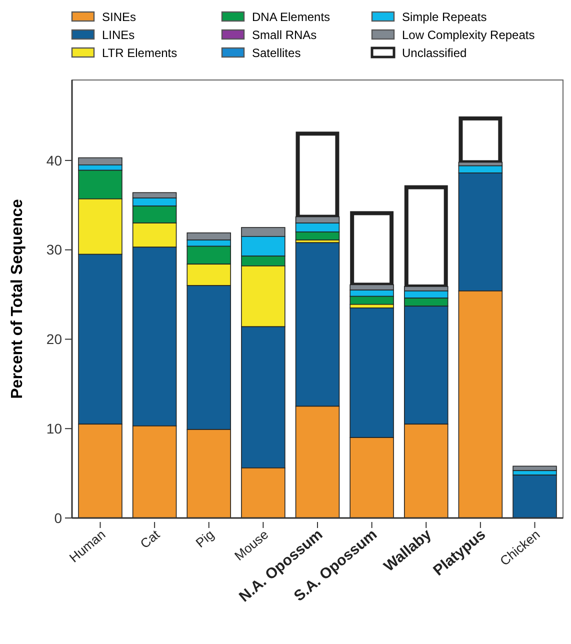 The height and width of the screenshot is (644, 571). What do you see at coordinates (291, 17) in the screenshot?
I see `legend-label: DNA Elements` at bounding box center [291, 17].